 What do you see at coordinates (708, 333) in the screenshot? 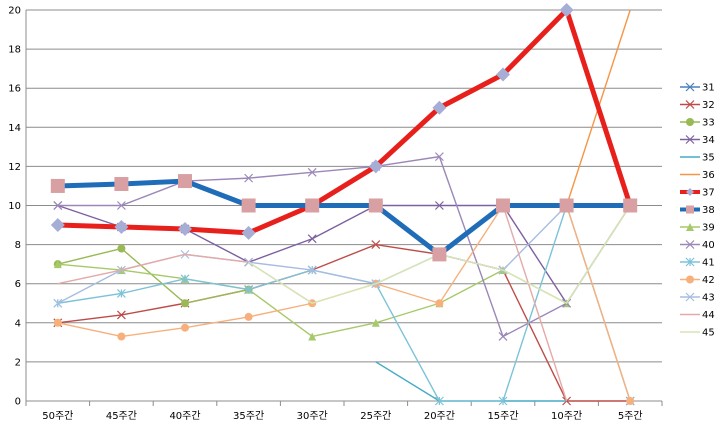
I see `legend-label: 45` at bounding box center [708, 333].